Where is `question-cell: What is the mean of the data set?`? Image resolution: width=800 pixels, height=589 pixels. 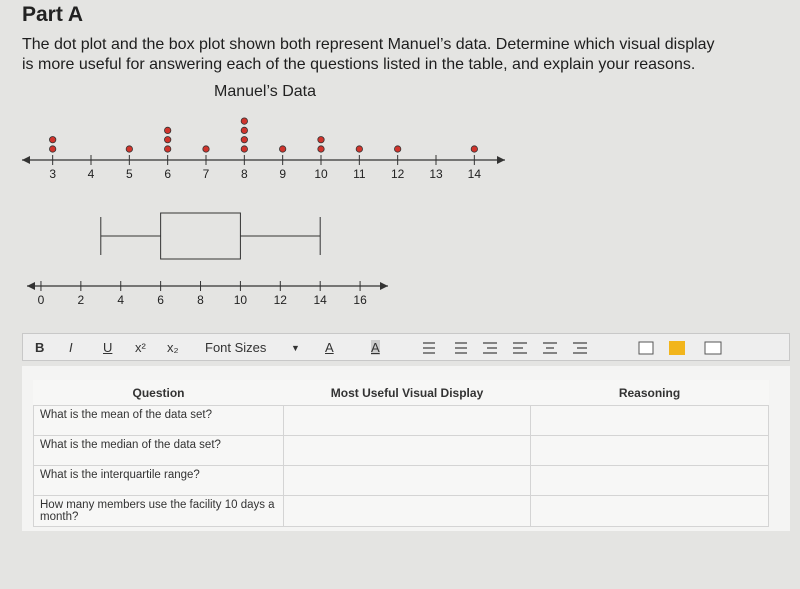 question-cell: What is the mean of the data set? is located at coordinates (158, 420).